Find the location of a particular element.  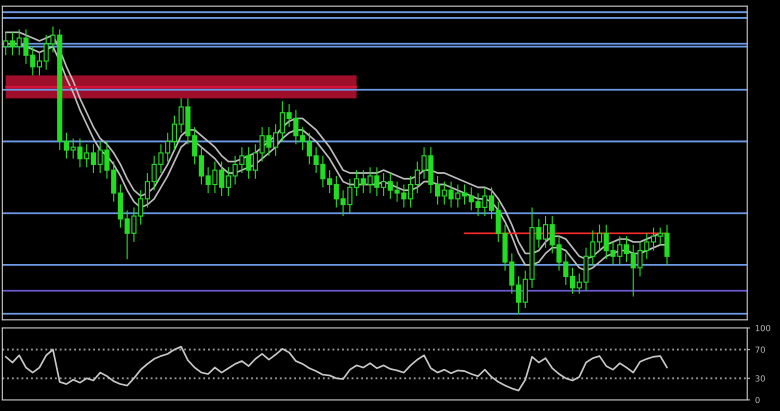

y-tick-label: 0 is located at coordinates (757, 400).